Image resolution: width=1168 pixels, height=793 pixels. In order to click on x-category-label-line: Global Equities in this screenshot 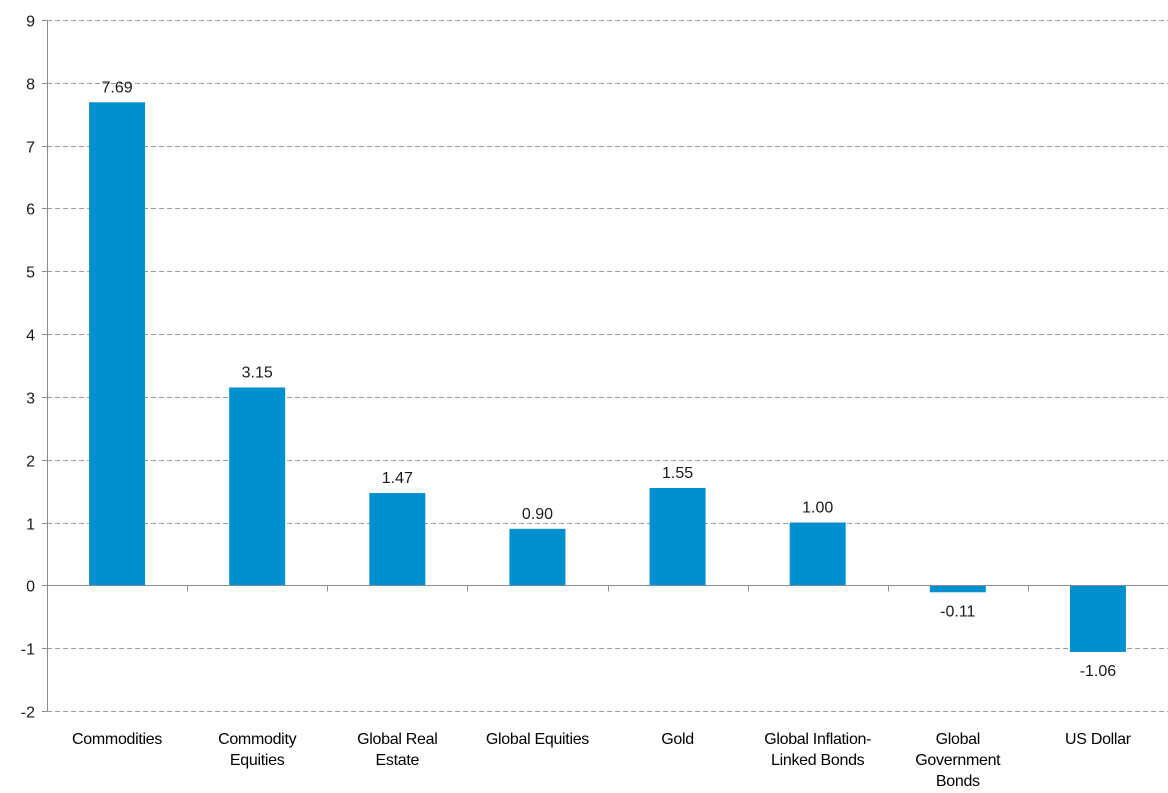, I will do `click(537, 739)`.